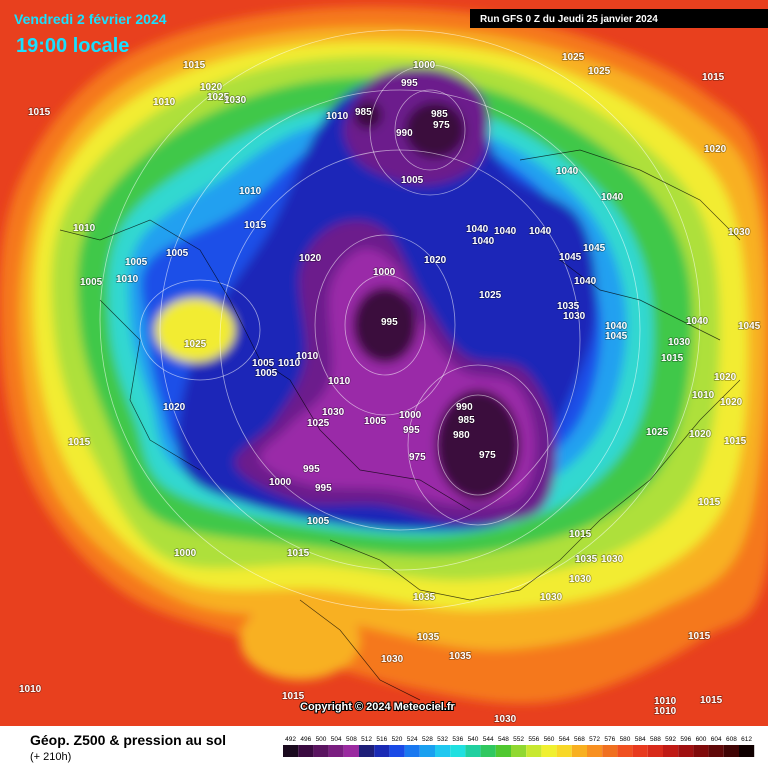 The image size is (768, 768). Describe the element at coordinates (579, 739) in the screenshot. I see `scale-label: 568` at that location.